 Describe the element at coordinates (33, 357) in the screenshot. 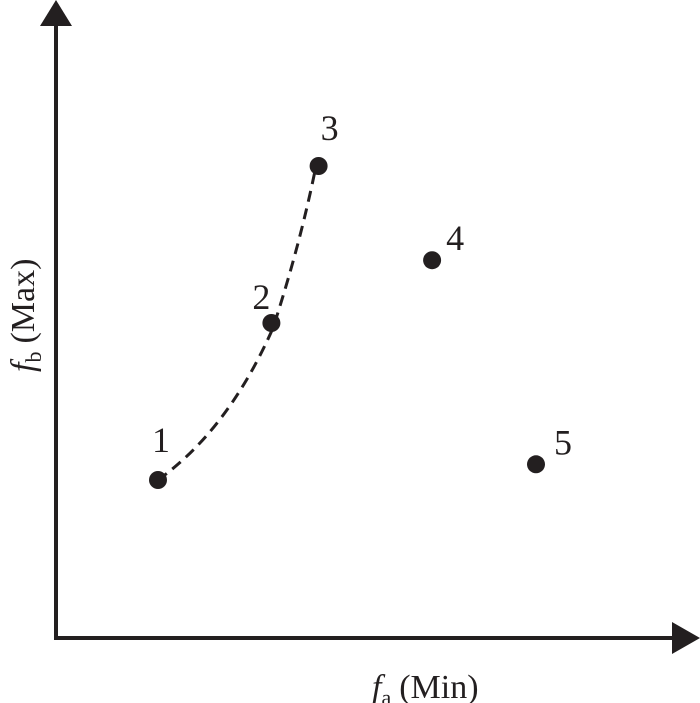

I see `y-axis-subscript: b` at that location.